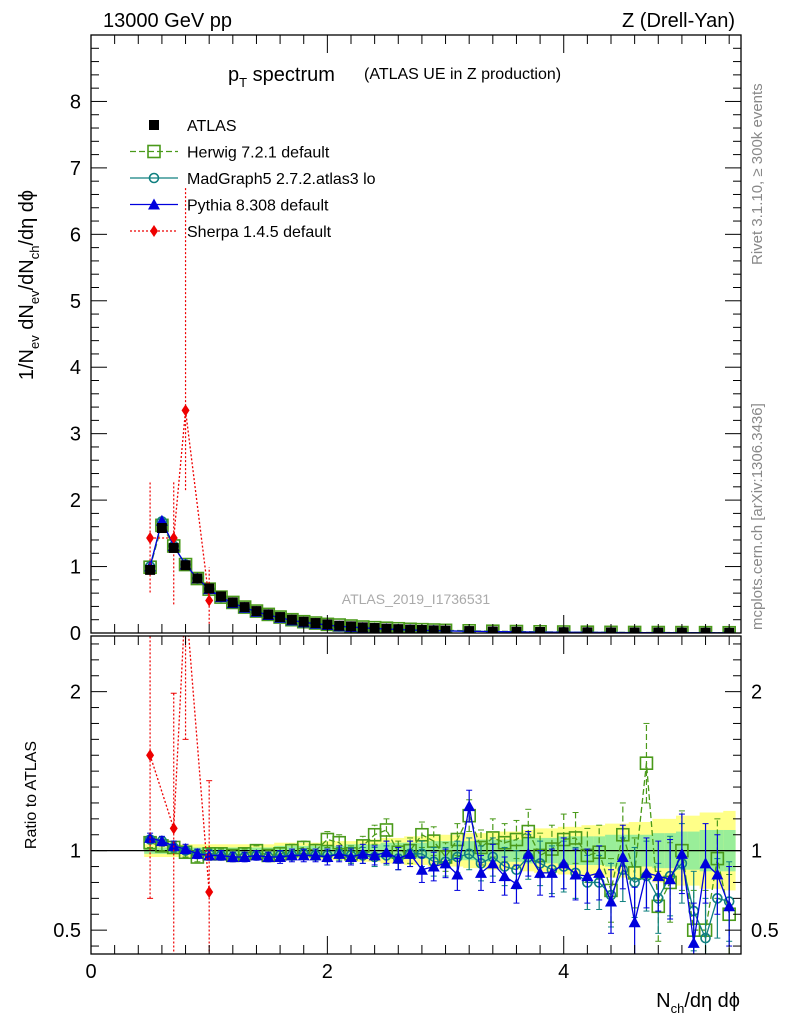 This screenshot has width=786, height=1024. I want to click on y-axis-label-ratio: Ratio to ATLAS, so click(31, 795).